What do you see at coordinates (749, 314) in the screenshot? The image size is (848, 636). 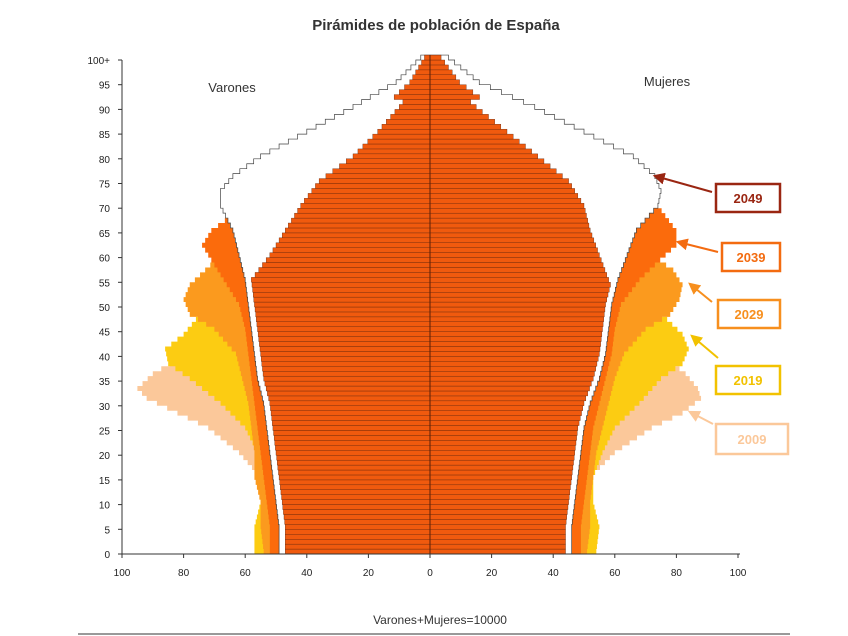 I see `legend-box-2029` at bounding box center [749, 314].